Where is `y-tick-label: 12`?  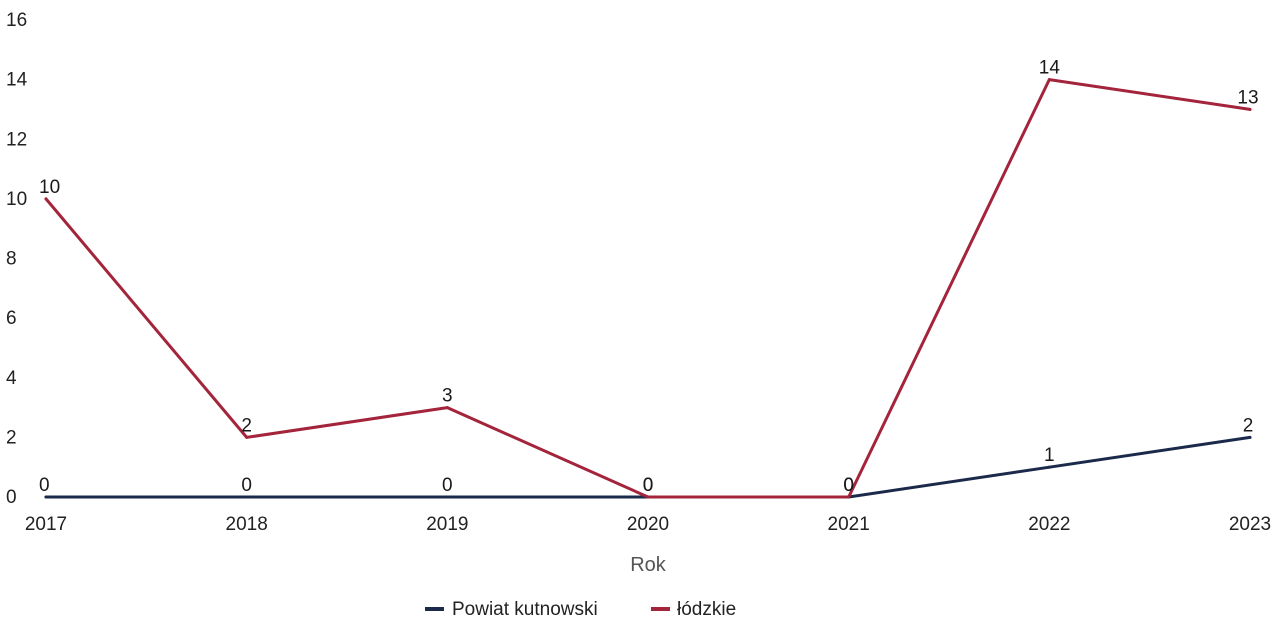
y-tick-label: 12 is located at coordinates (16, 139).